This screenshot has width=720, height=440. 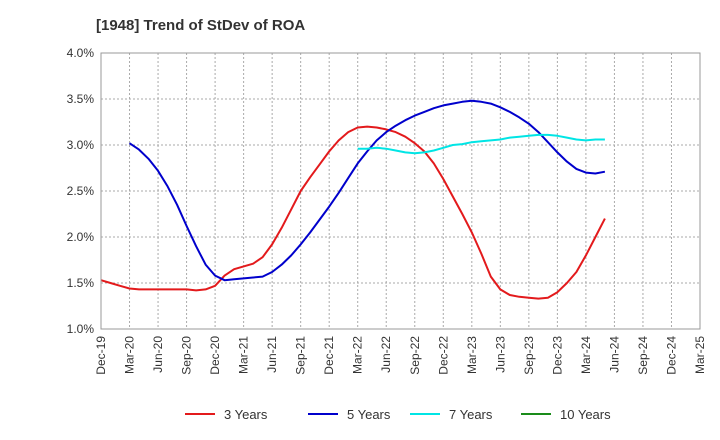 What do you see at coordinates (81, 145) in the screenshot?
I see `y-tick-label: 3.0%` at bounding box center [81, 145].